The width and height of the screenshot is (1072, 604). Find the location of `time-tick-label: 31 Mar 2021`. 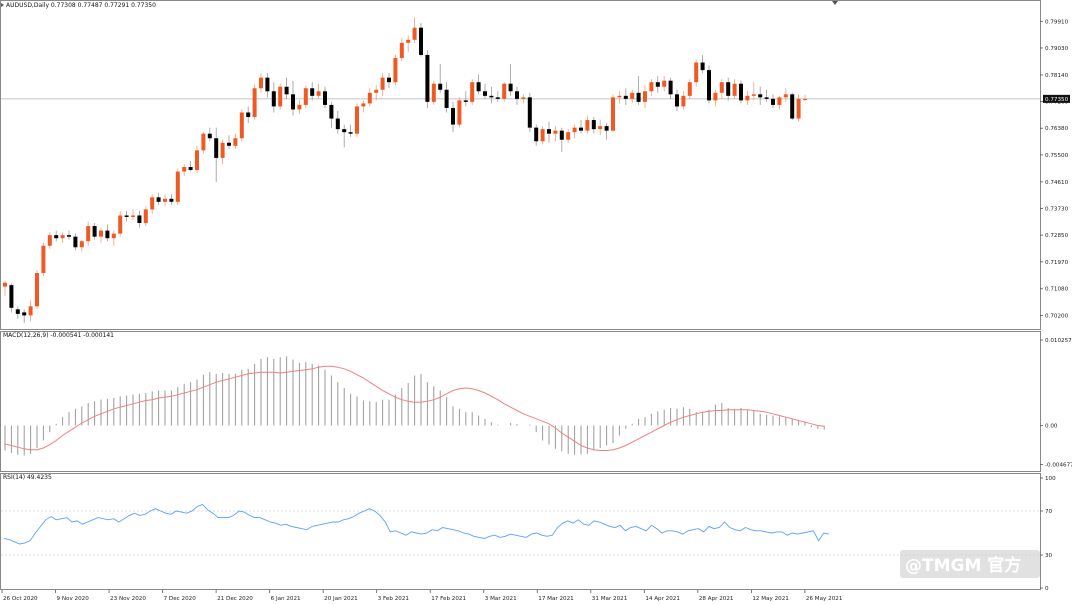

time-tick-label: 31 Mar 2021 is located at coordinates (610, 599).